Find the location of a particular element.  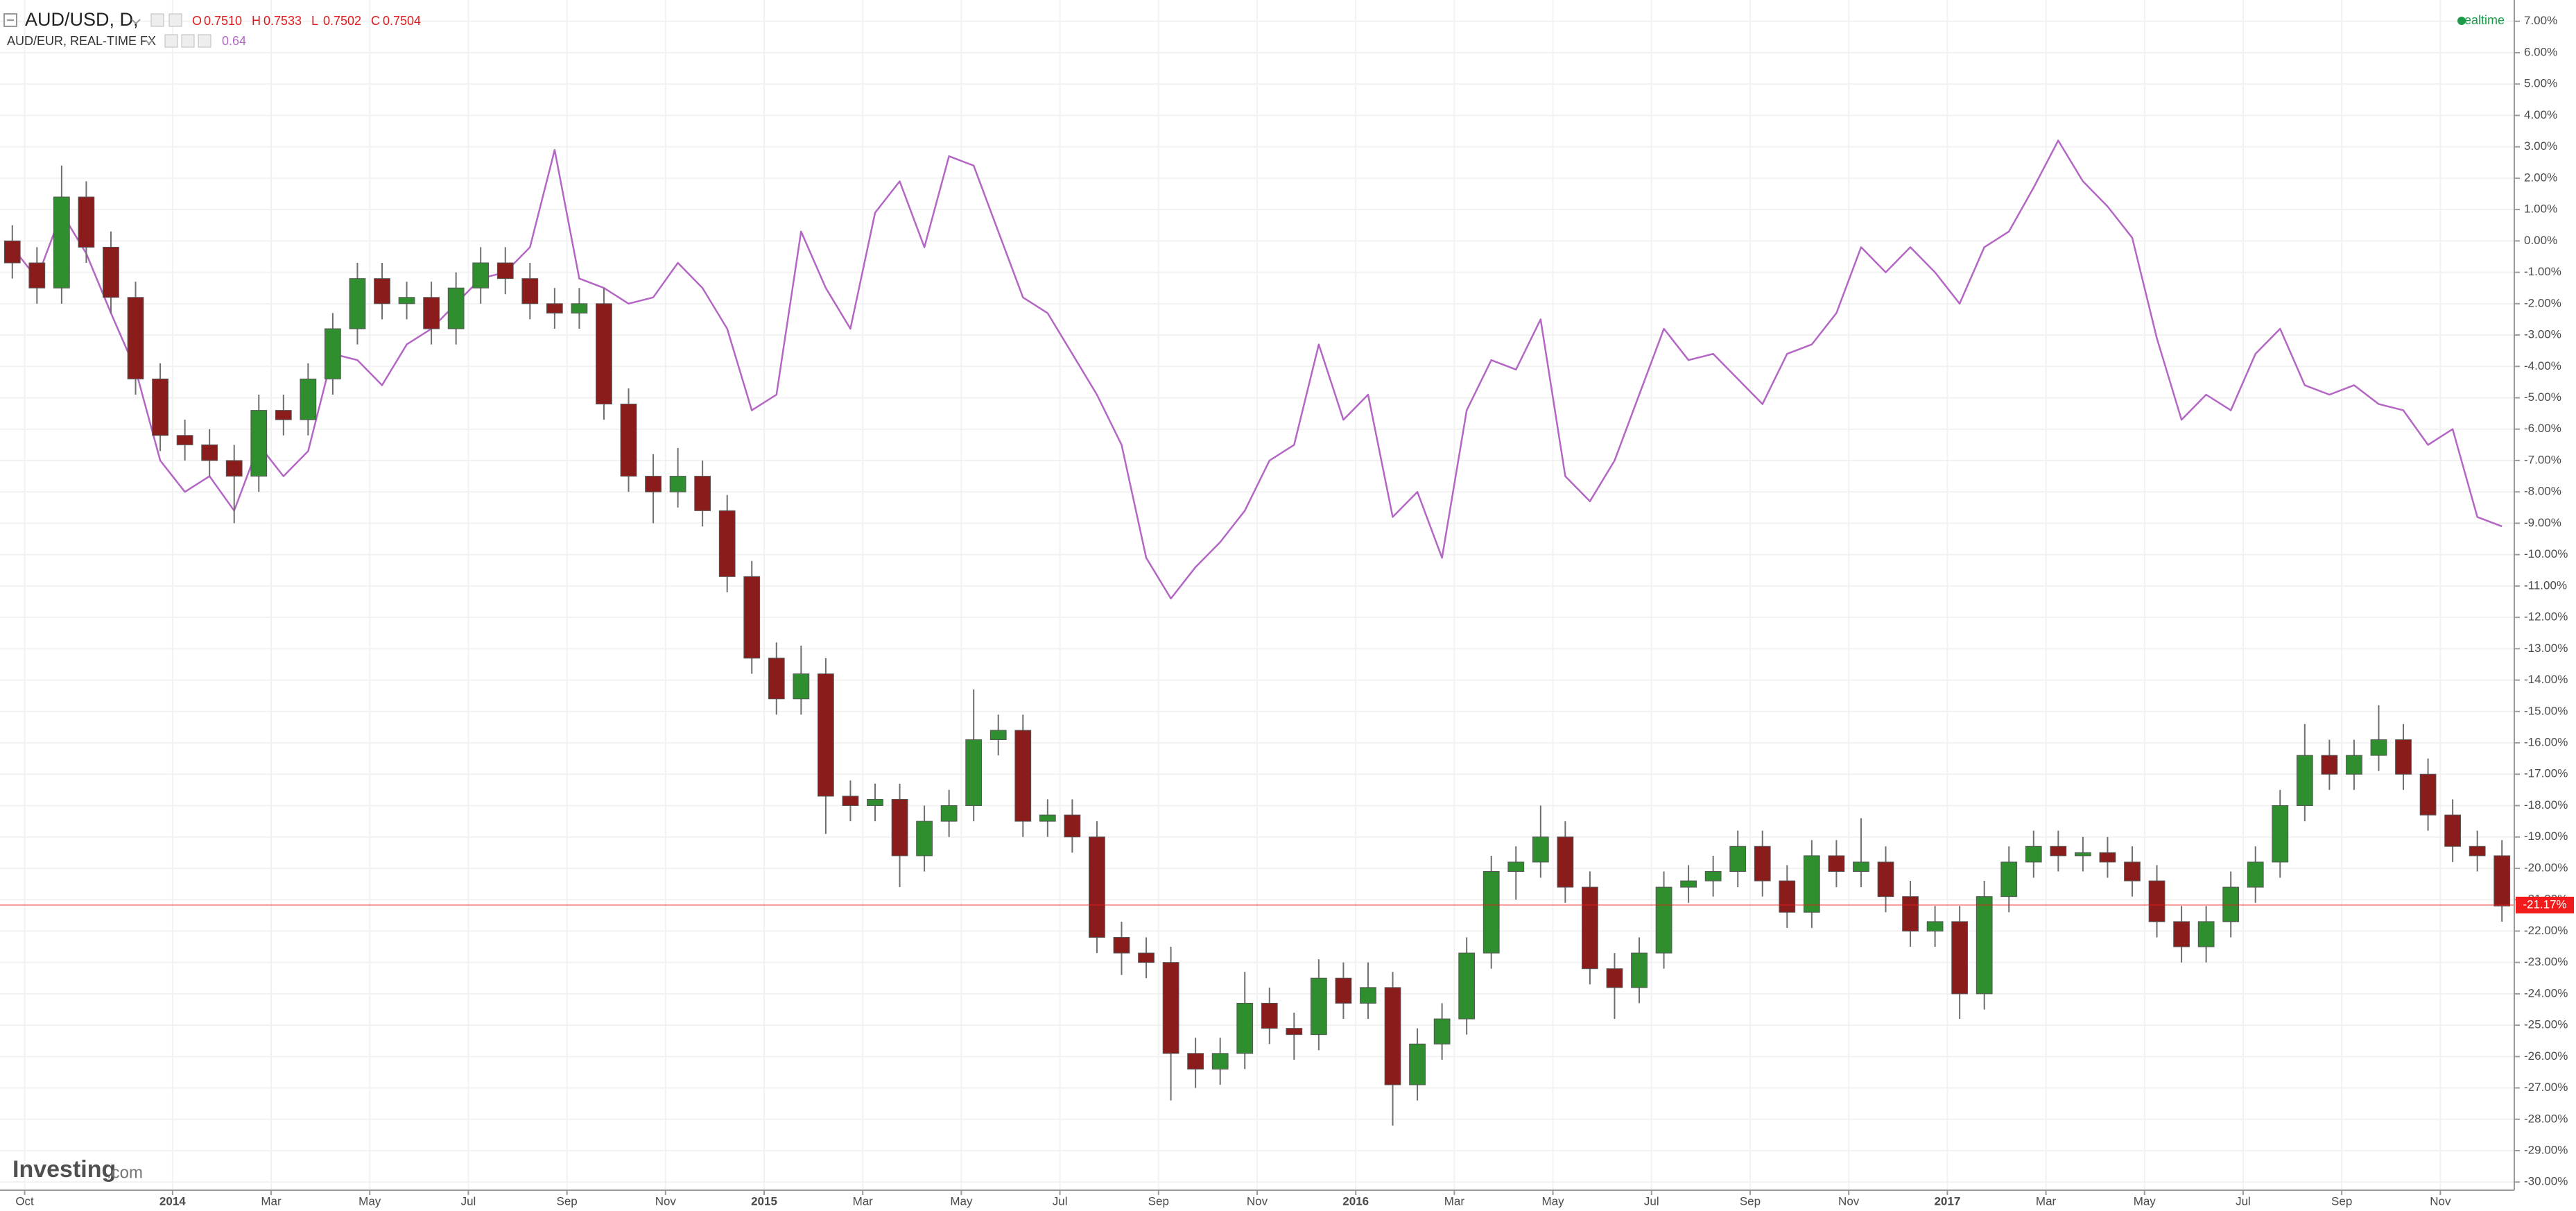

status-label: realtime is located at coordinates (2482, 20).